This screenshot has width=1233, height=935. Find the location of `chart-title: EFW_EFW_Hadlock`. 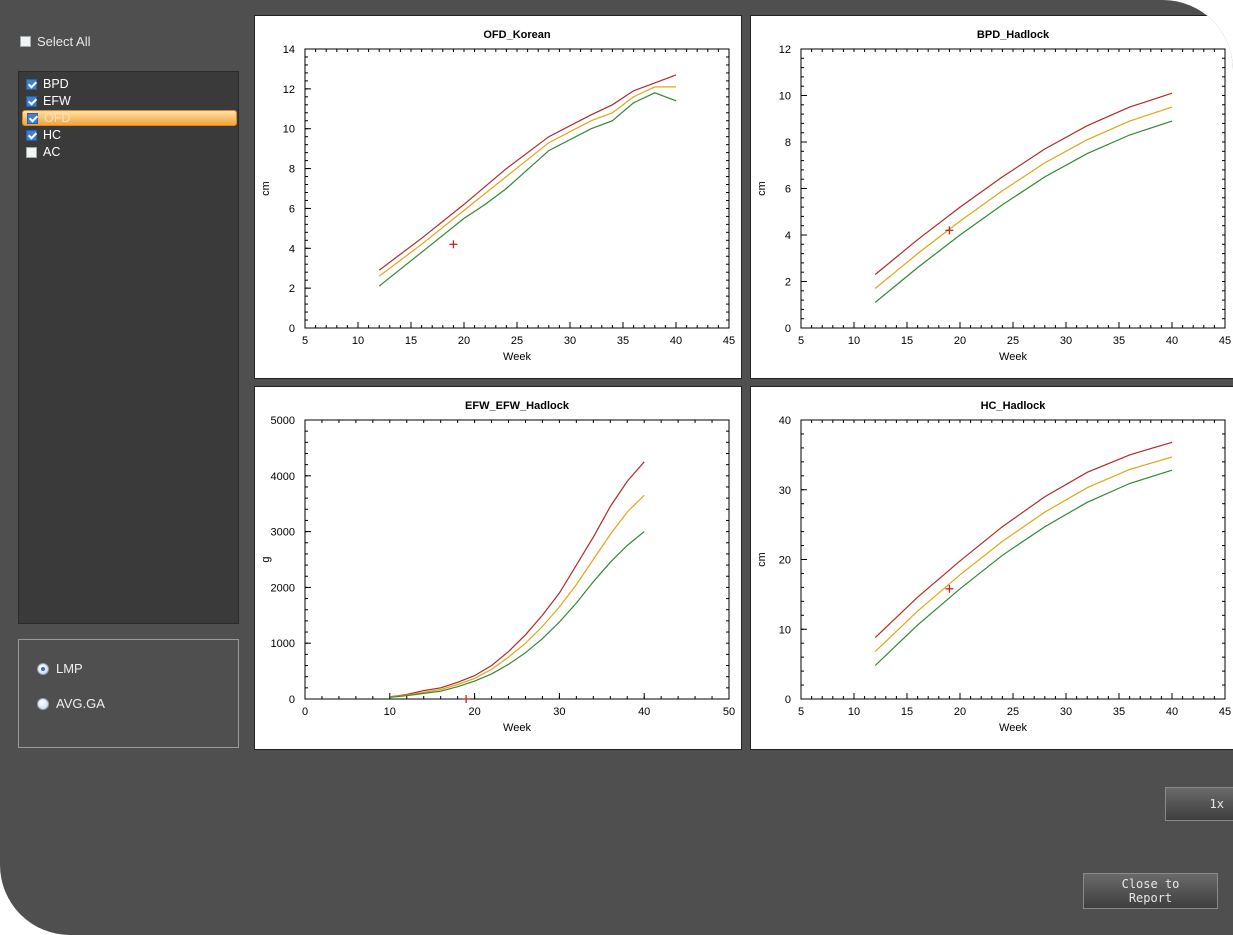

chart-title: EFW_EFW_Hadlock is located at coordinates (517, 406).